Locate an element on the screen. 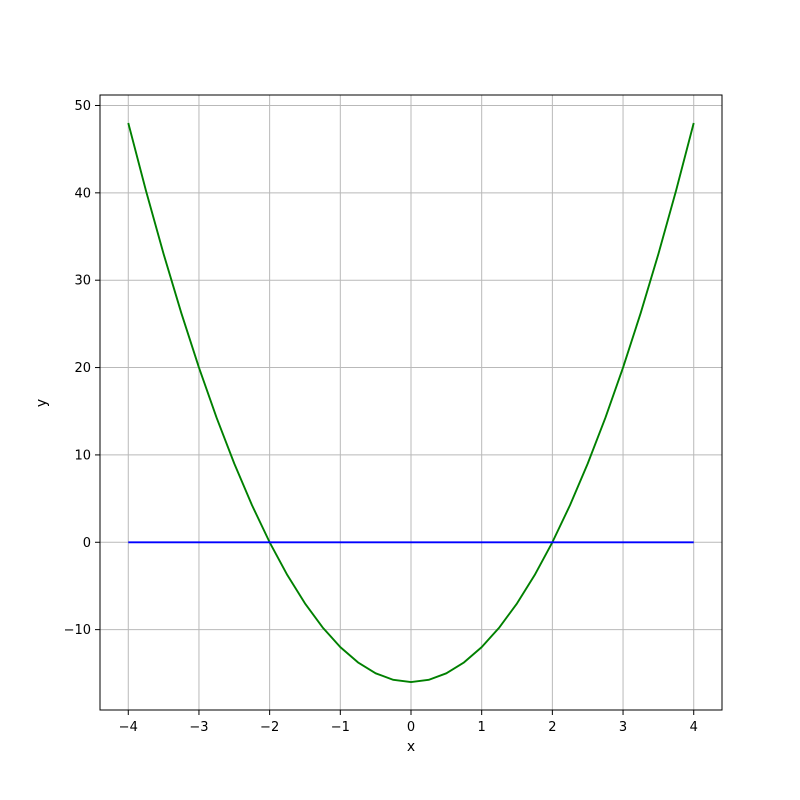 This screenshot has width=800, height=800. y-tick-label: 0 is located at coordinates (87, 543).